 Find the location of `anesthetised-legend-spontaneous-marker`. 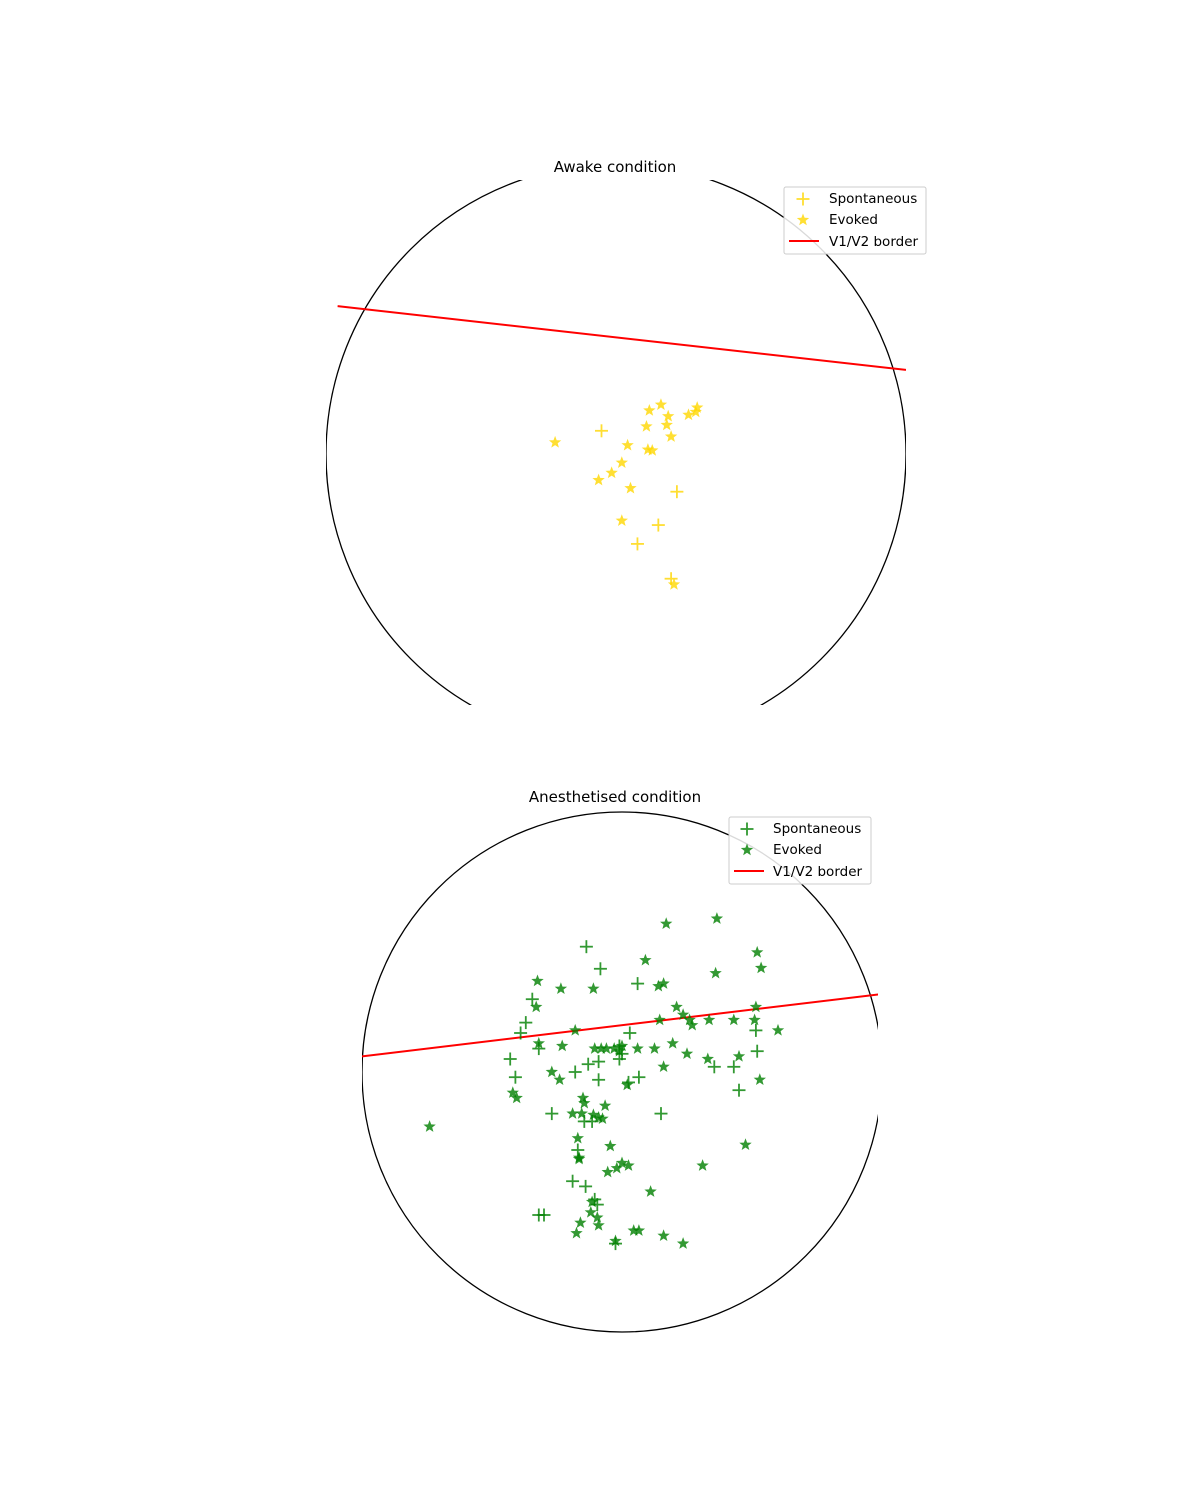

anesthetised-legend-spontaneous-marker is located at coordinates (747, 829).